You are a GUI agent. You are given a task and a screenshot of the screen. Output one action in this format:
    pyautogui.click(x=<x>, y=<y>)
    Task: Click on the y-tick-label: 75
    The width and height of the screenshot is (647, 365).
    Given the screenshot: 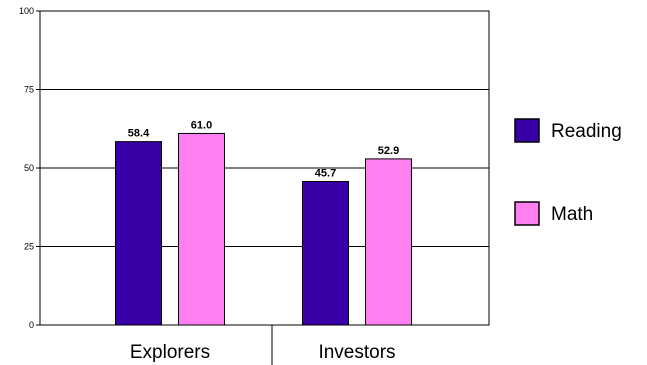 What is the action you would take?
    pyautogui.click(x=29, y=90)
    